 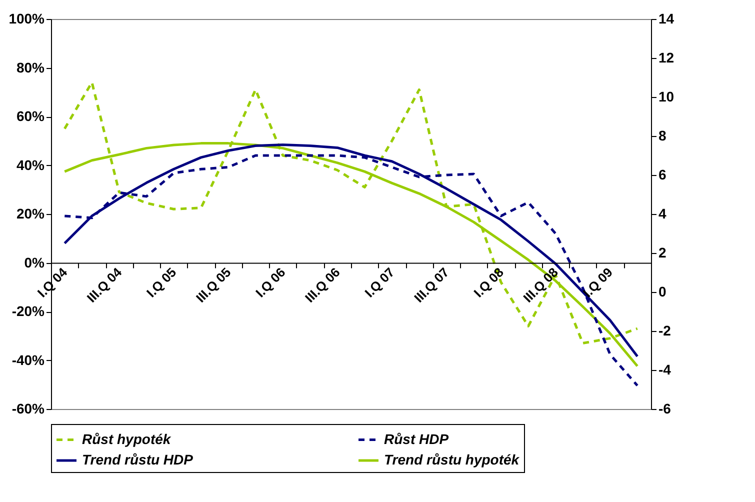 What do you see at coordinates (417, 438) in the screenshot?
I see `legend-label: Růst HDP` at bounding box center [417, 438].